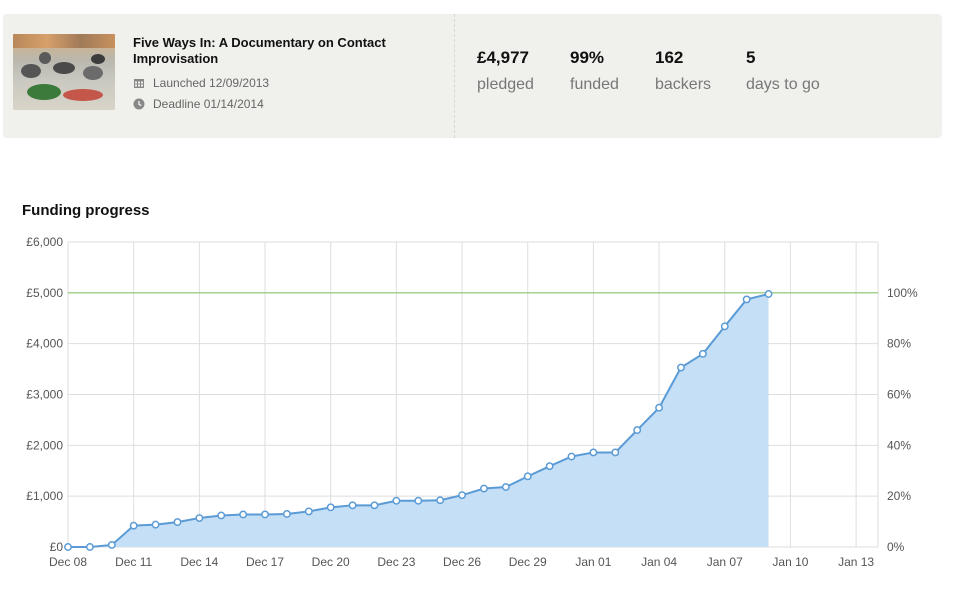 This screenshot has height=606, width=955. I want to click on card-divider, so click(454, 76).